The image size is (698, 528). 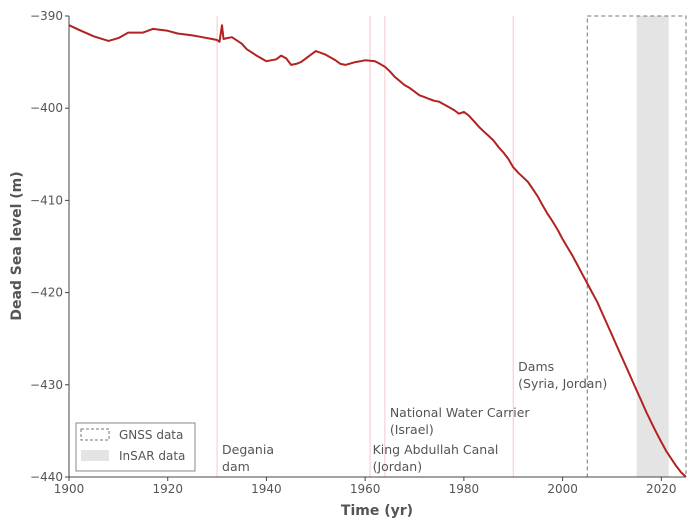 What do you see at coordinates (46, 385) in the screenshot?
I see `y-tick-label: −430` at bounding box center [46, 385].